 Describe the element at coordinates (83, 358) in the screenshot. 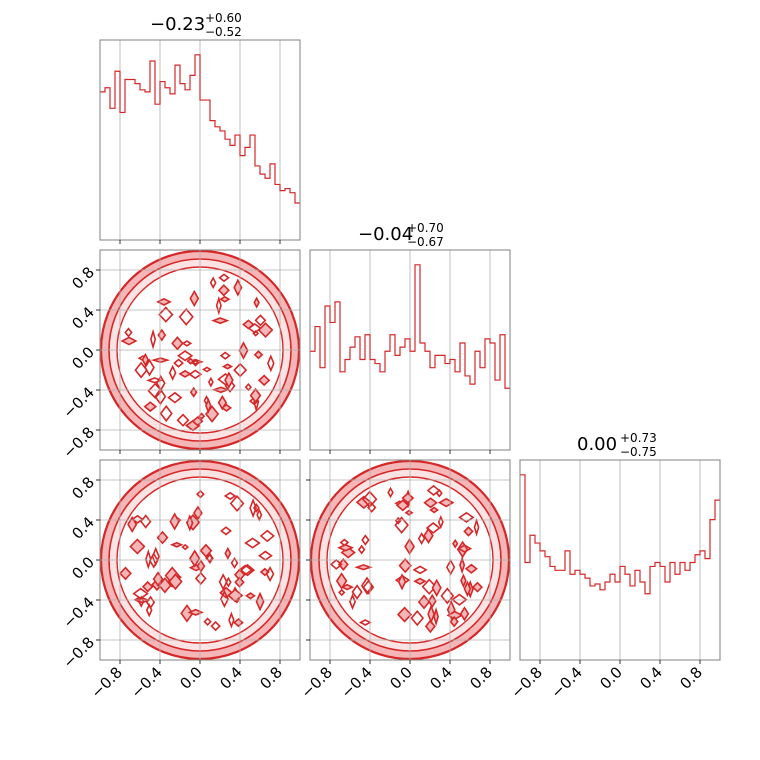

I see `y-tick-label-2: 0.0` at that location.